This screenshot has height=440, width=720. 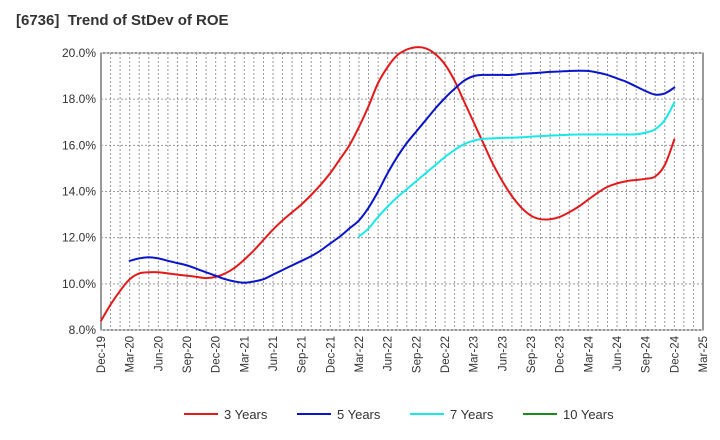 What do you see at coordinates (188, 354) in the screenshot?
I see `x-tick-label: Sep-20` at bounding box center [188, 354].